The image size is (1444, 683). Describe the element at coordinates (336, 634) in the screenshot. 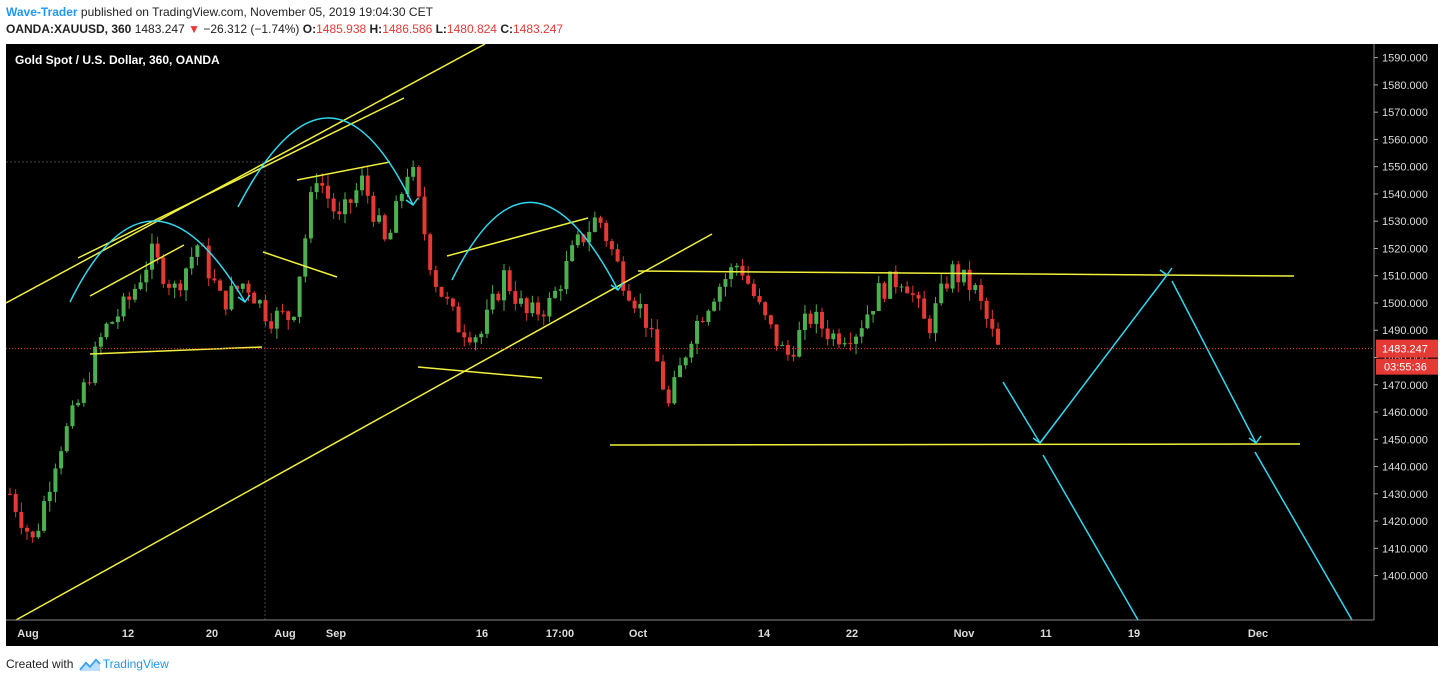

I see `time-tick-label: Sep` at that location.